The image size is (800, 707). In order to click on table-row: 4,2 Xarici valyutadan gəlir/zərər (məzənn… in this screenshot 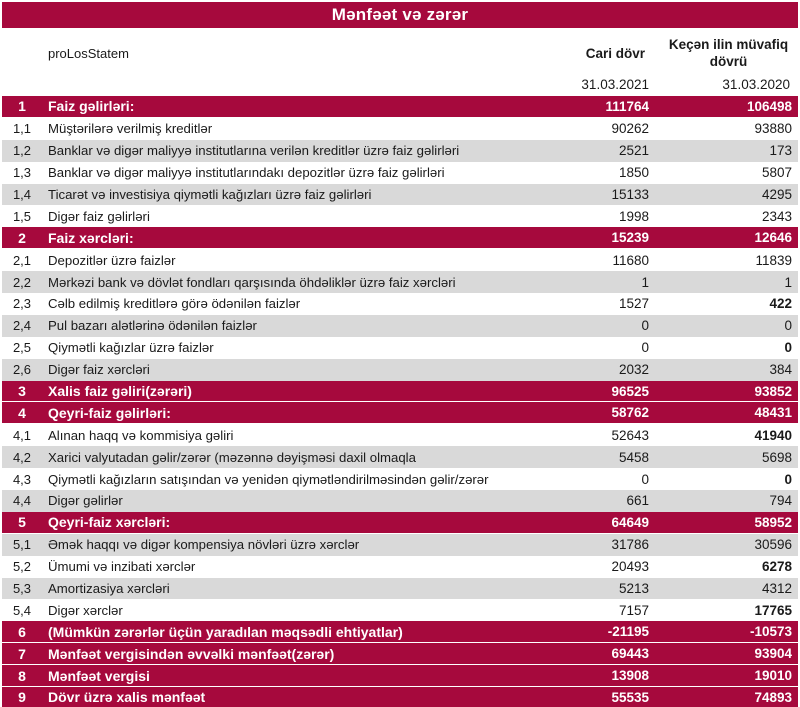, I will do `click(400, 457)`.